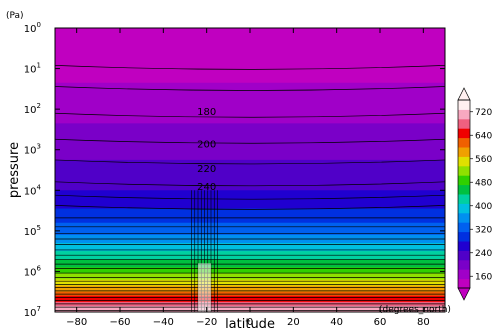 The width and height of the screenshot is (495, 334). I want to click on colorbar-frame, so click(464, 194).